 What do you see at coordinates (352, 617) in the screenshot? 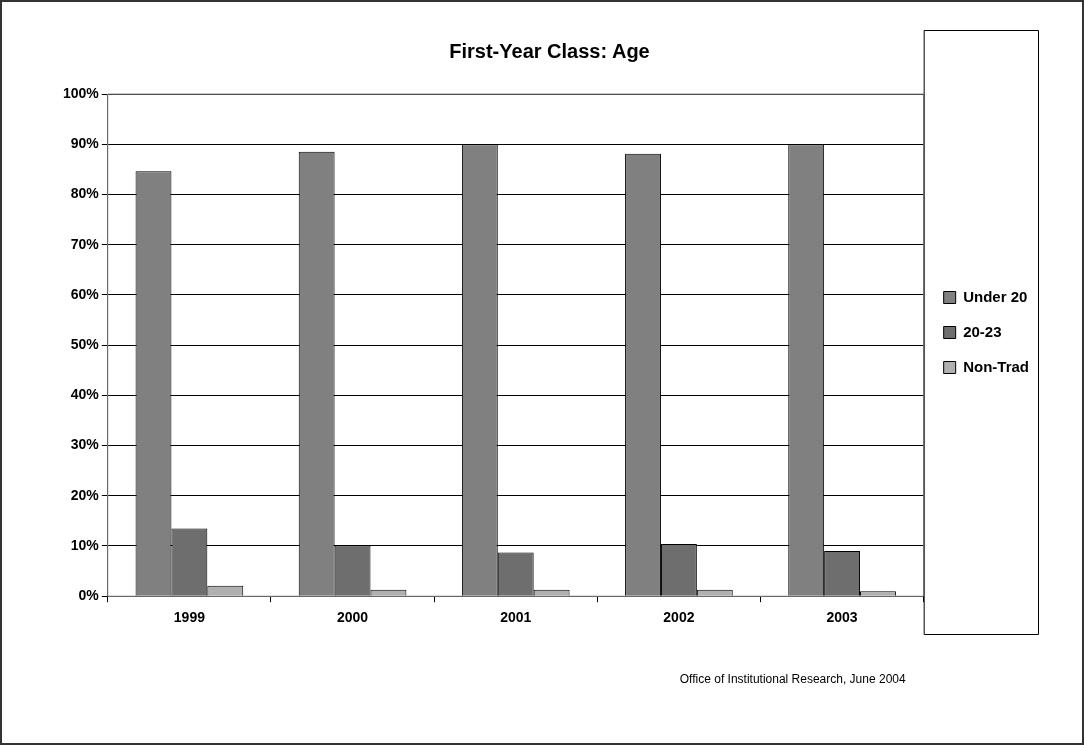
I see `x-tick-label: 2000` at bounding box center [352, 617].